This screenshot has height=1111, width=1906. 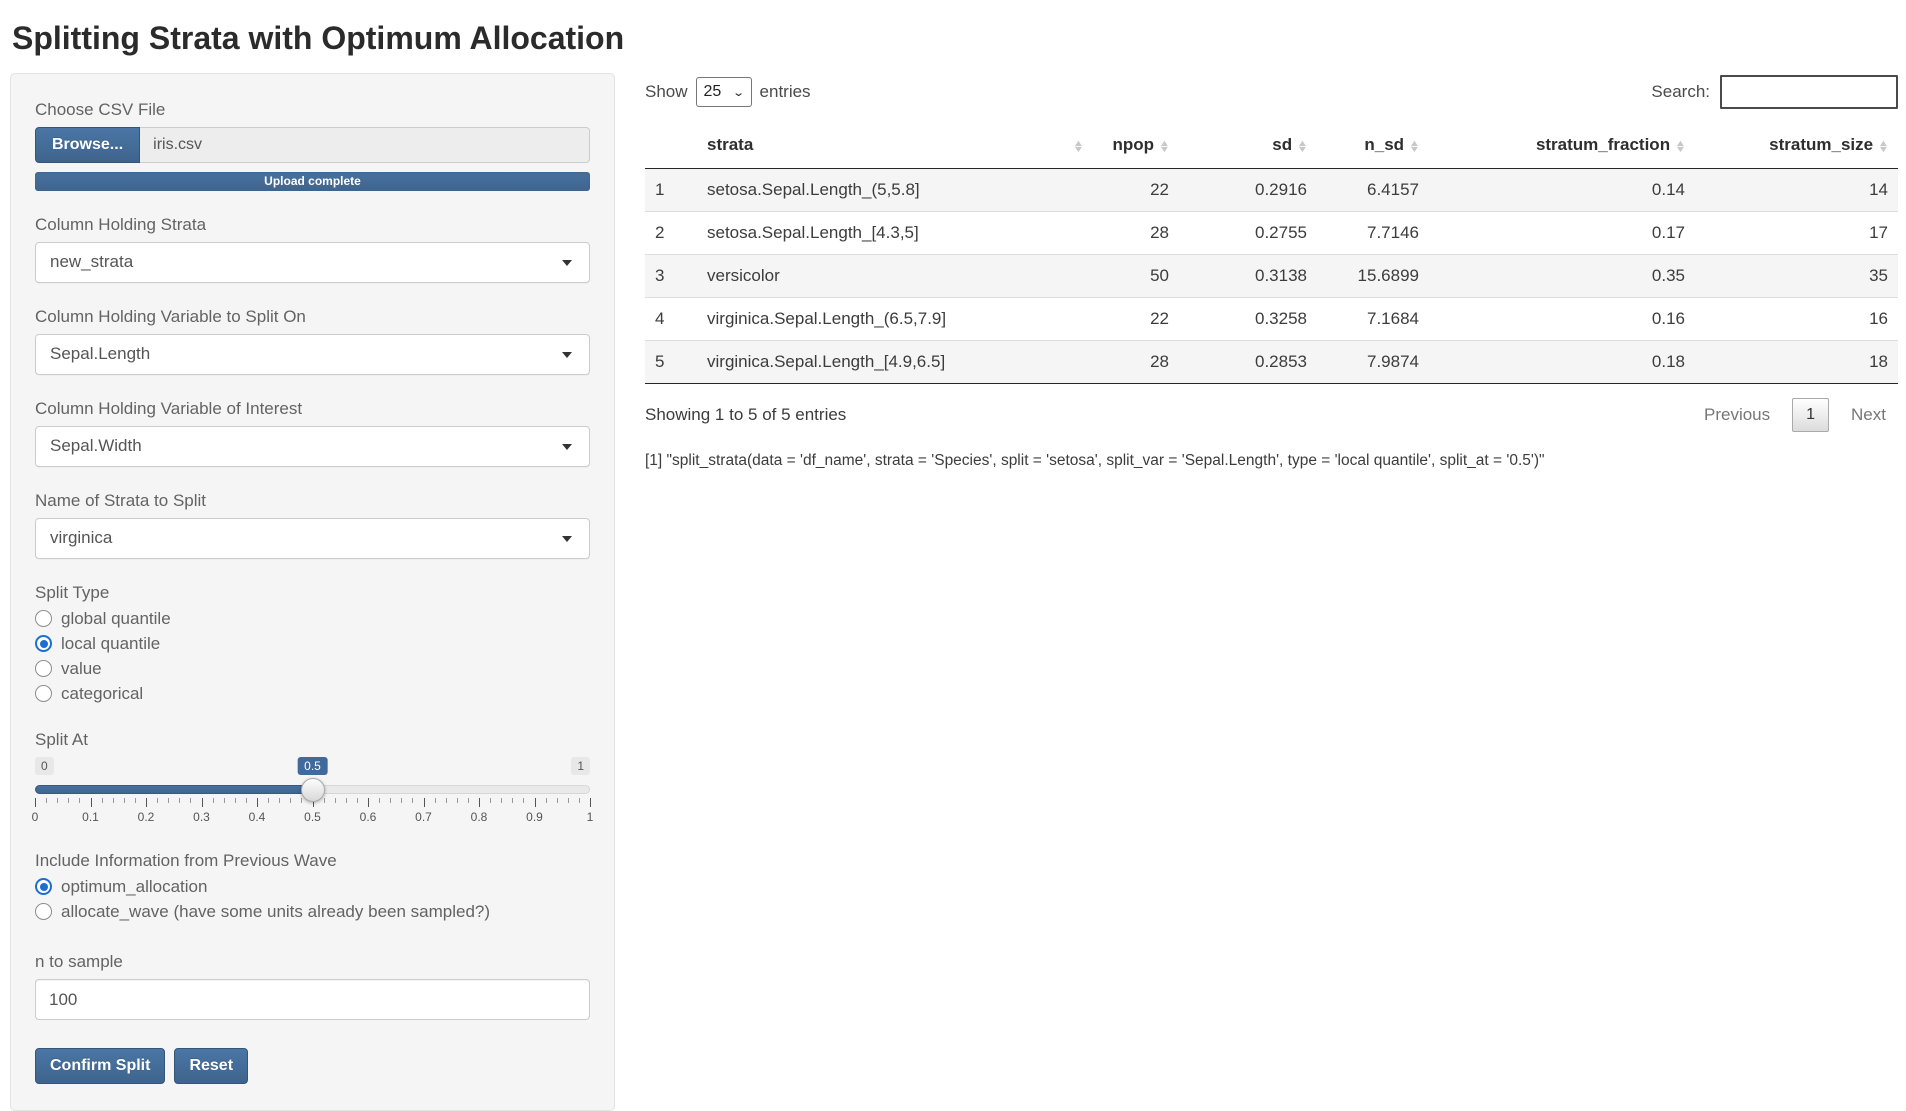 I want to click on slider-handle, so click(x=312, y=790).